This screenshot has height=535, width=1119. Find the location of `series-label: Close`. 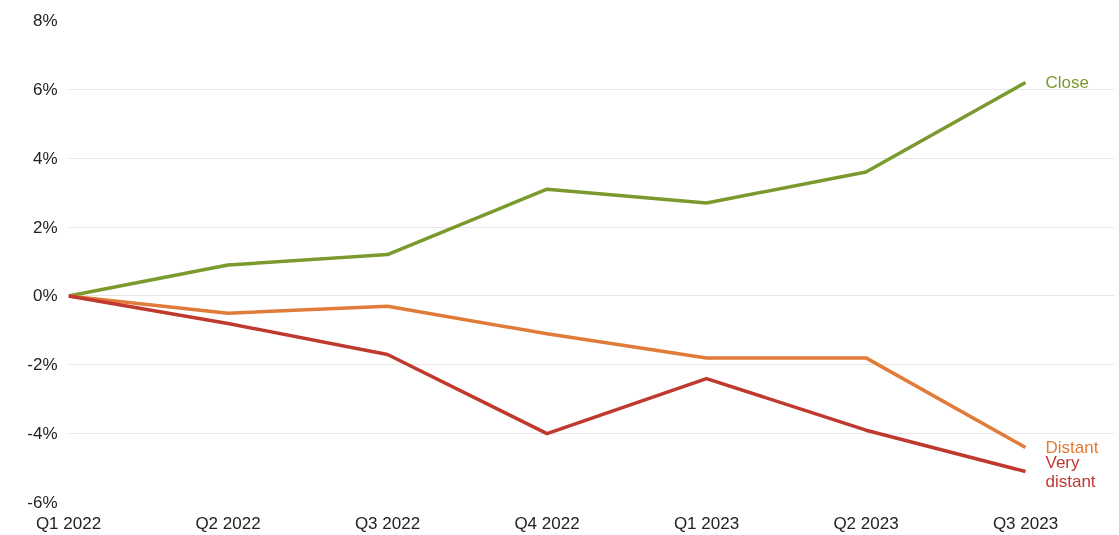

series-label: Close is located at coordinates (1067, 82).